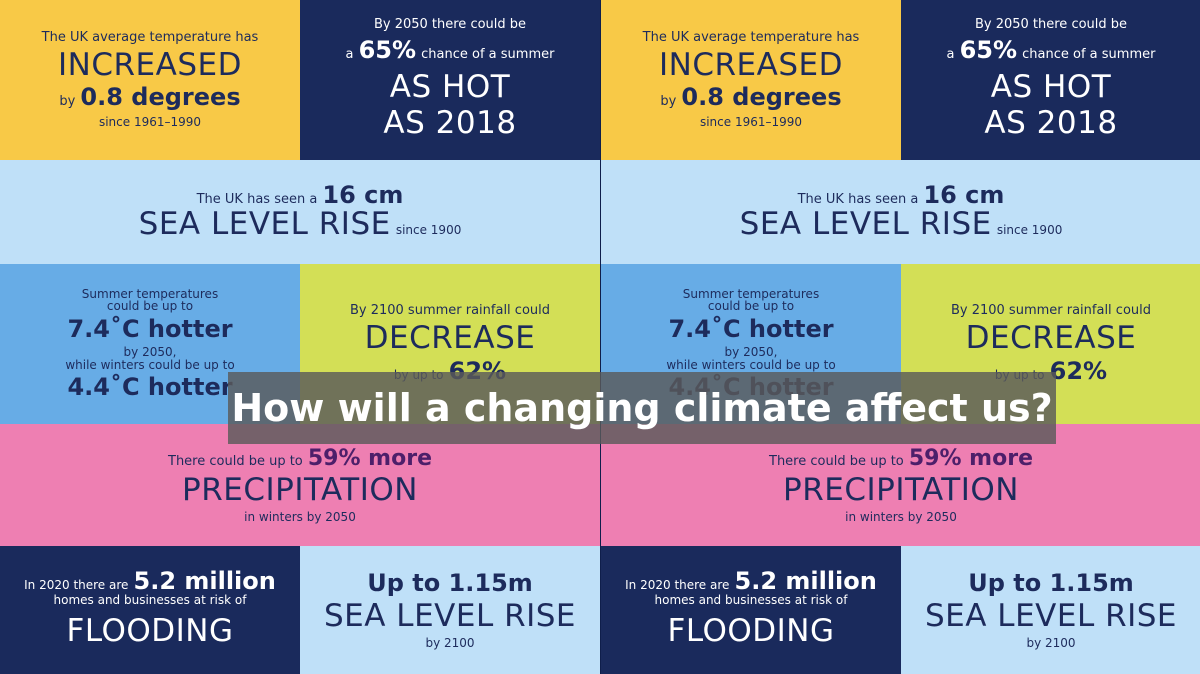 The image size is (1200, 674). Describe the element at coordinates (1078, 370) in the screenshot. I see `tile-figure: 62%` at that location.